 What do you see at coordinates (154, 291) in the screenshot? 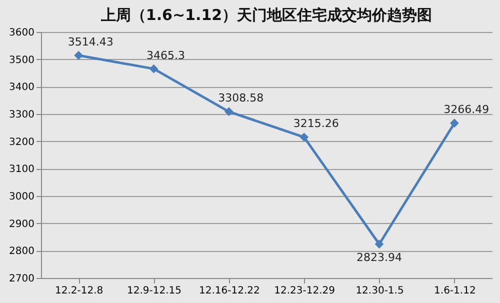
I see `x-tick-label: 12.9-12.15` at bounding box center [154, 291].